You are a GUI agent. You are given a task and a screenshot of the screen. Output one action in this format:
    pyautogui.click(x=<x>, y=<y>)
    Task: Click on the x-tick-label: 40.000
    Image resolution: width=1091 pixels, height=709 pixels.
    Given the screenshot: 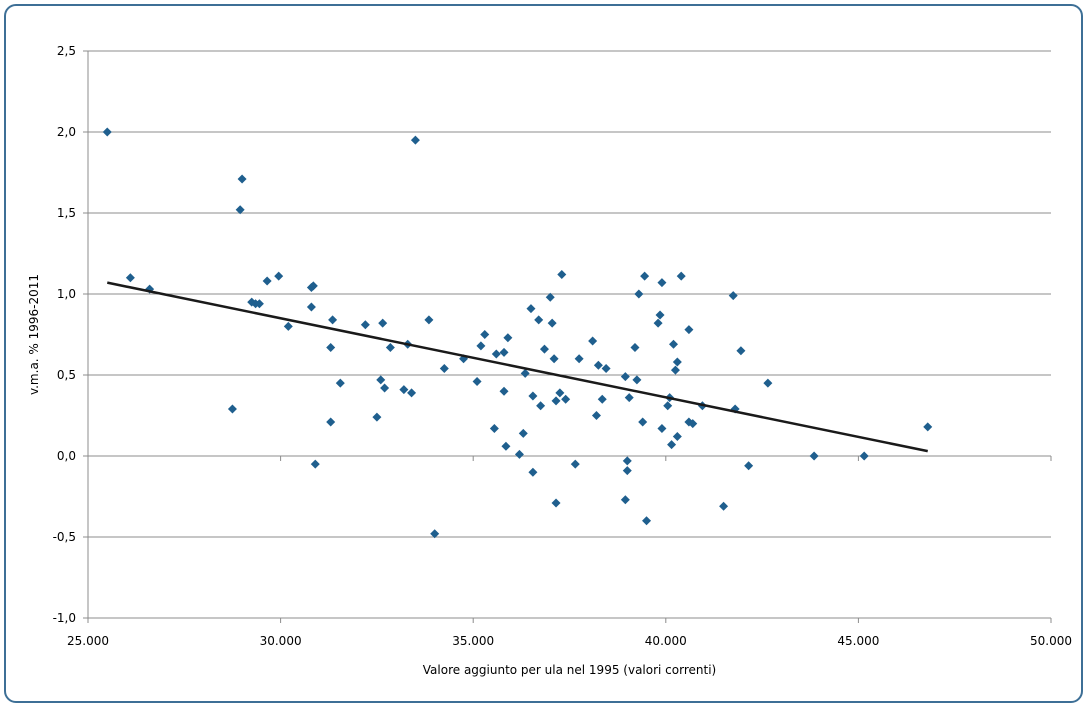 What is the action you would take?
    pyautogui.click(x=666, y=641)
    